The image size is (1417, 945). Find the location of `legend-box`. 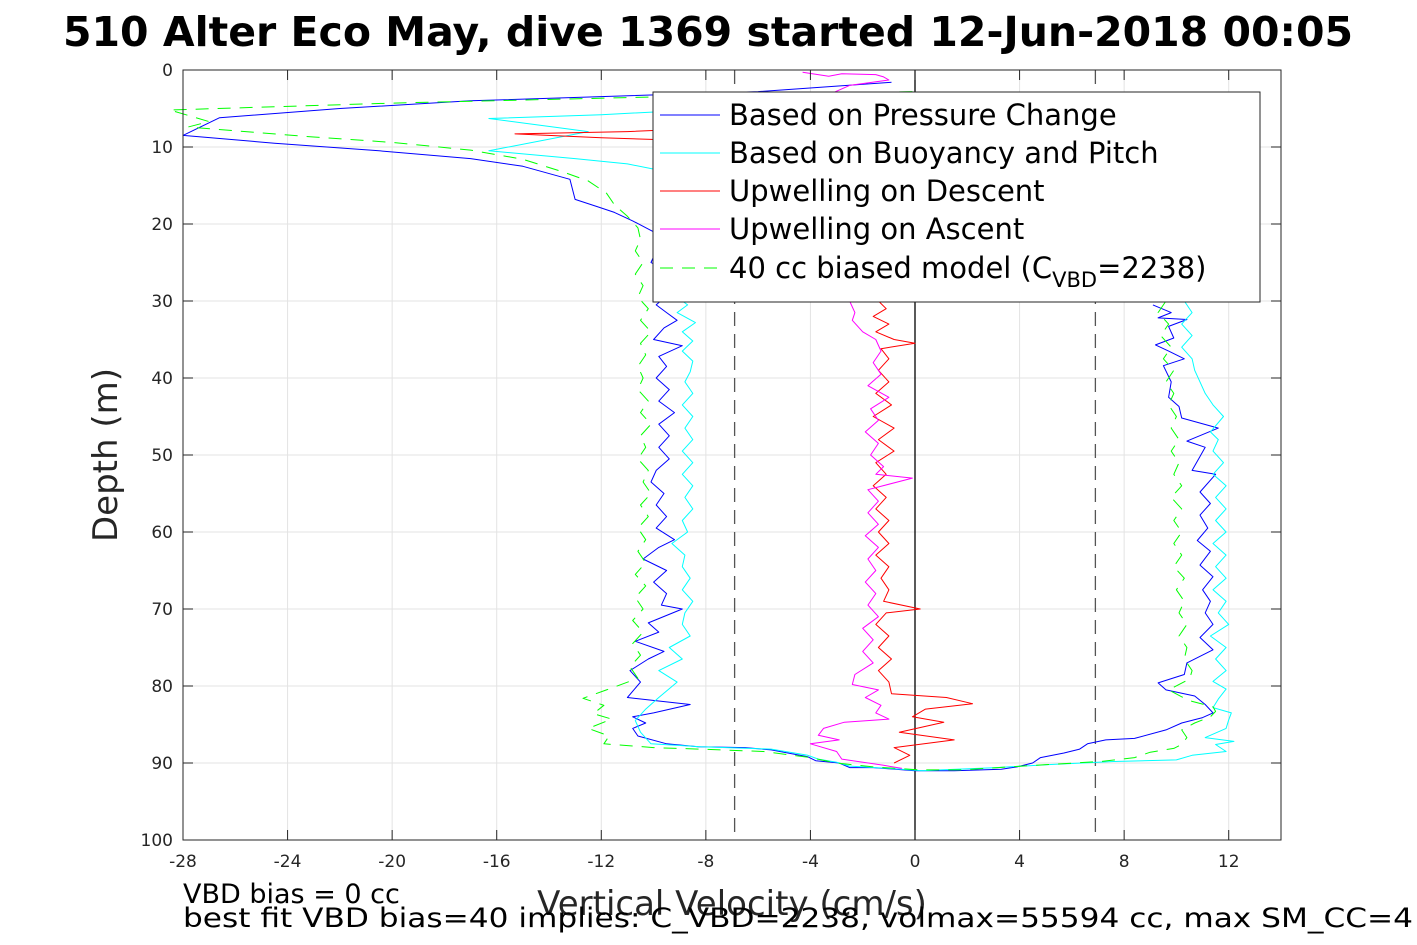

legend-box is located at coordinates (956, 197).